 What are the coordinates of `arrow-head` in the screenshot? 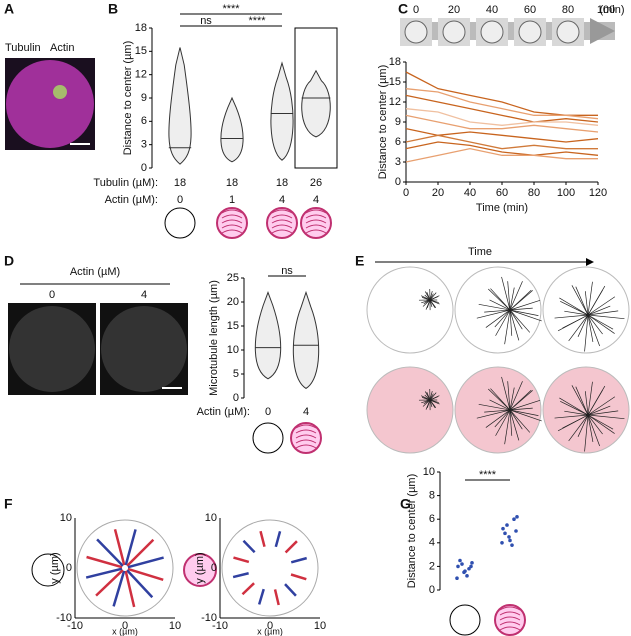 It's located at (590, 262).